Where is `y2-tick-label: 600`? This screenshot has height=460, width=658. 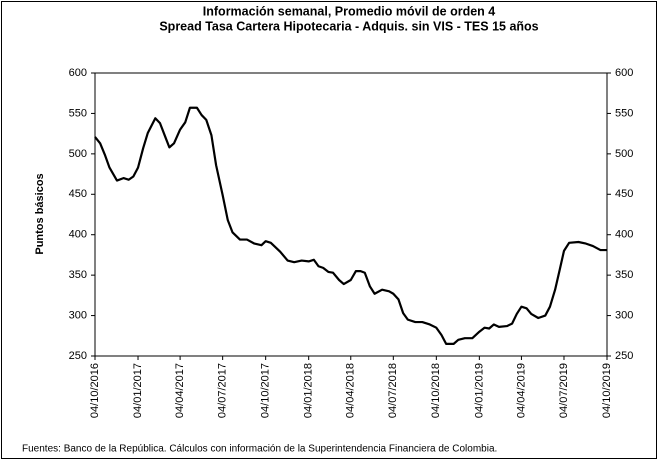
y2-tick-label: 600 is located at coordinates (624, 73).